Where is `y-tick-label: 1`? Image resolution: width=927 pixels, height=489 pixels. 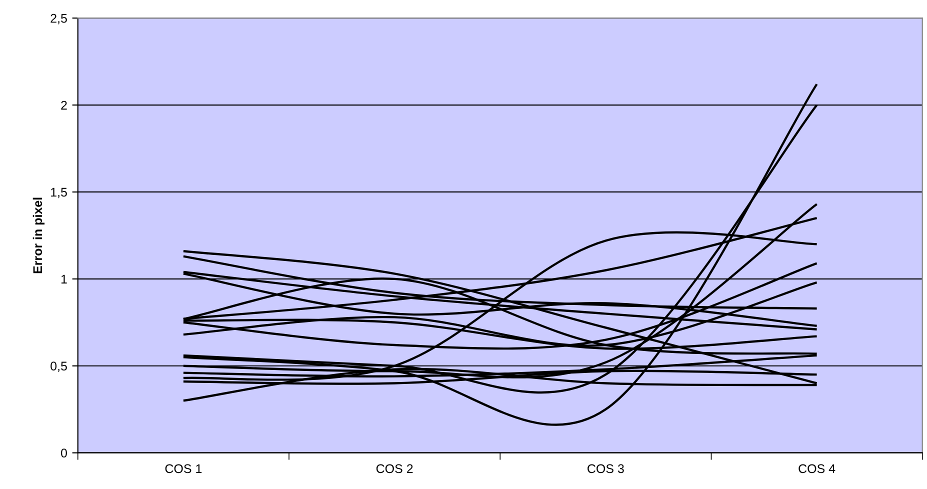
y-tick-label: 1 is located at coordinates (64, 279).